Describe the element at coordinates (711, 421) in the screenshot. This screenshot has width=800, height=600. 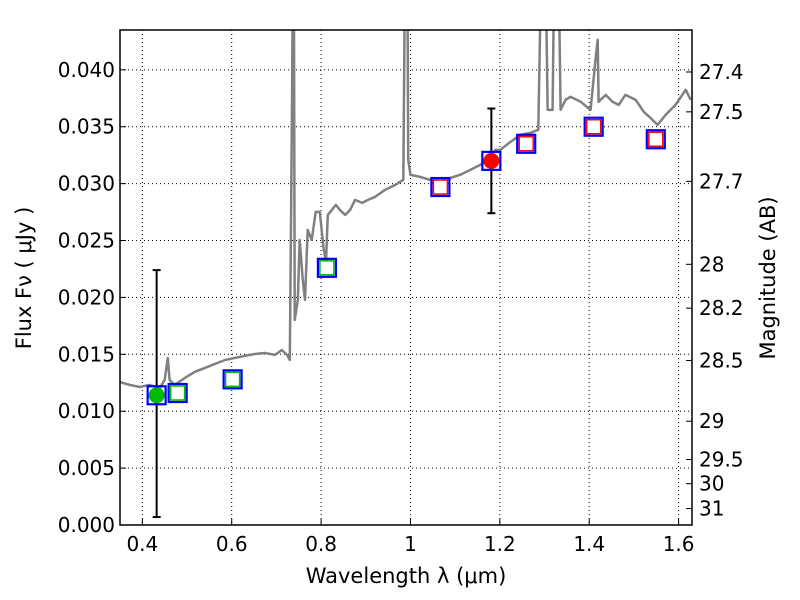
I see `right-tick-label: 29` at that location.